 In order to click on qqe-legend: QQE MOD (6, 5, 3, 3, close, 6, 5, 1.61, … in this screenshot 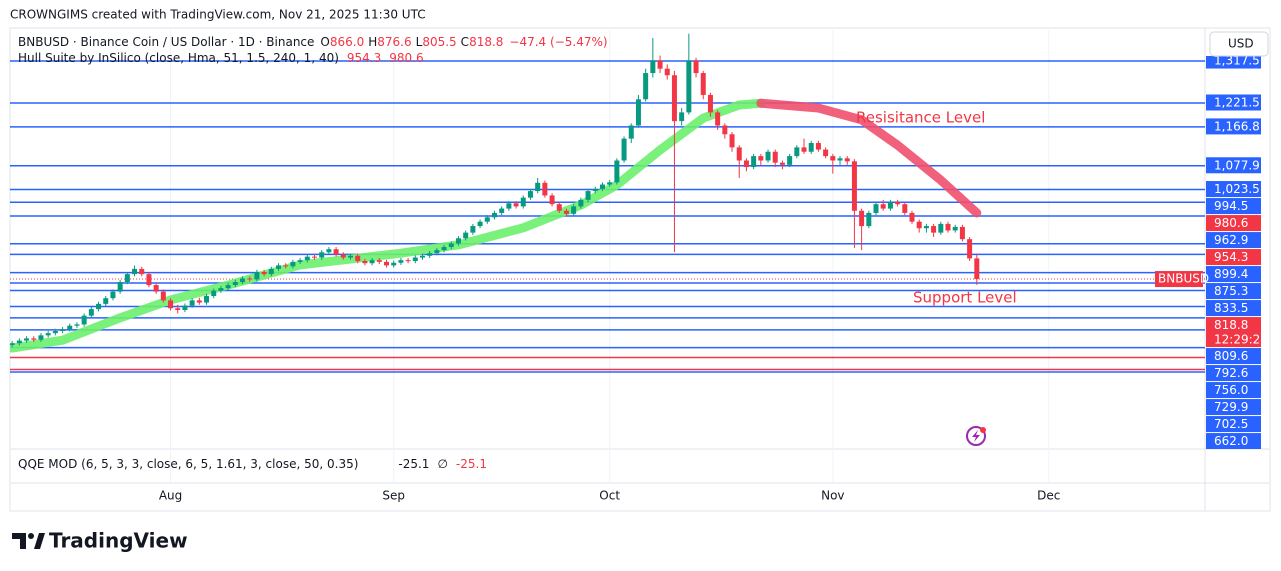, I will do `click(252, 464)`.